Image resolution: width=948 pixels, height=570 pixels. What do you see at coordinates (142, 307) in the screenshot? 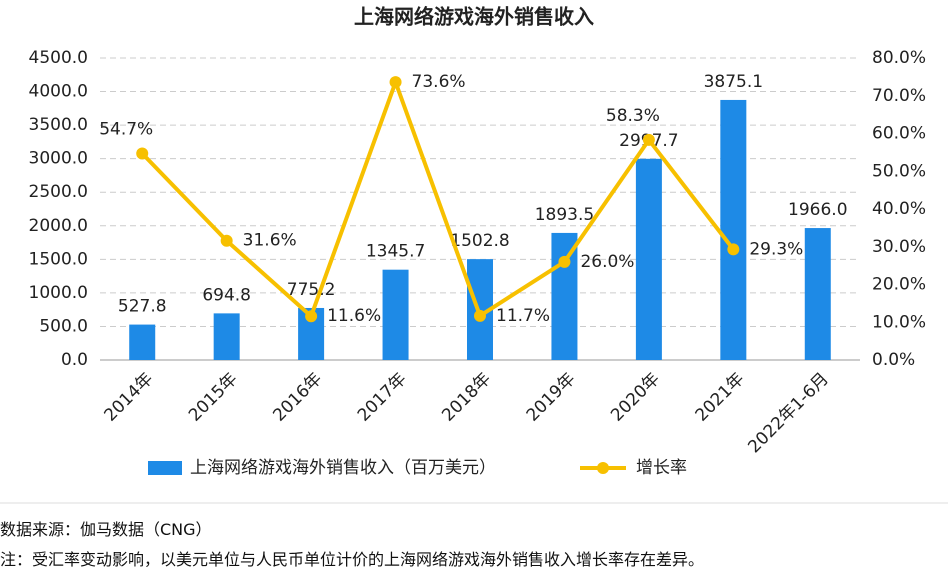
I see `bar-value-label: 527.8` at bounding box center [142, 307].